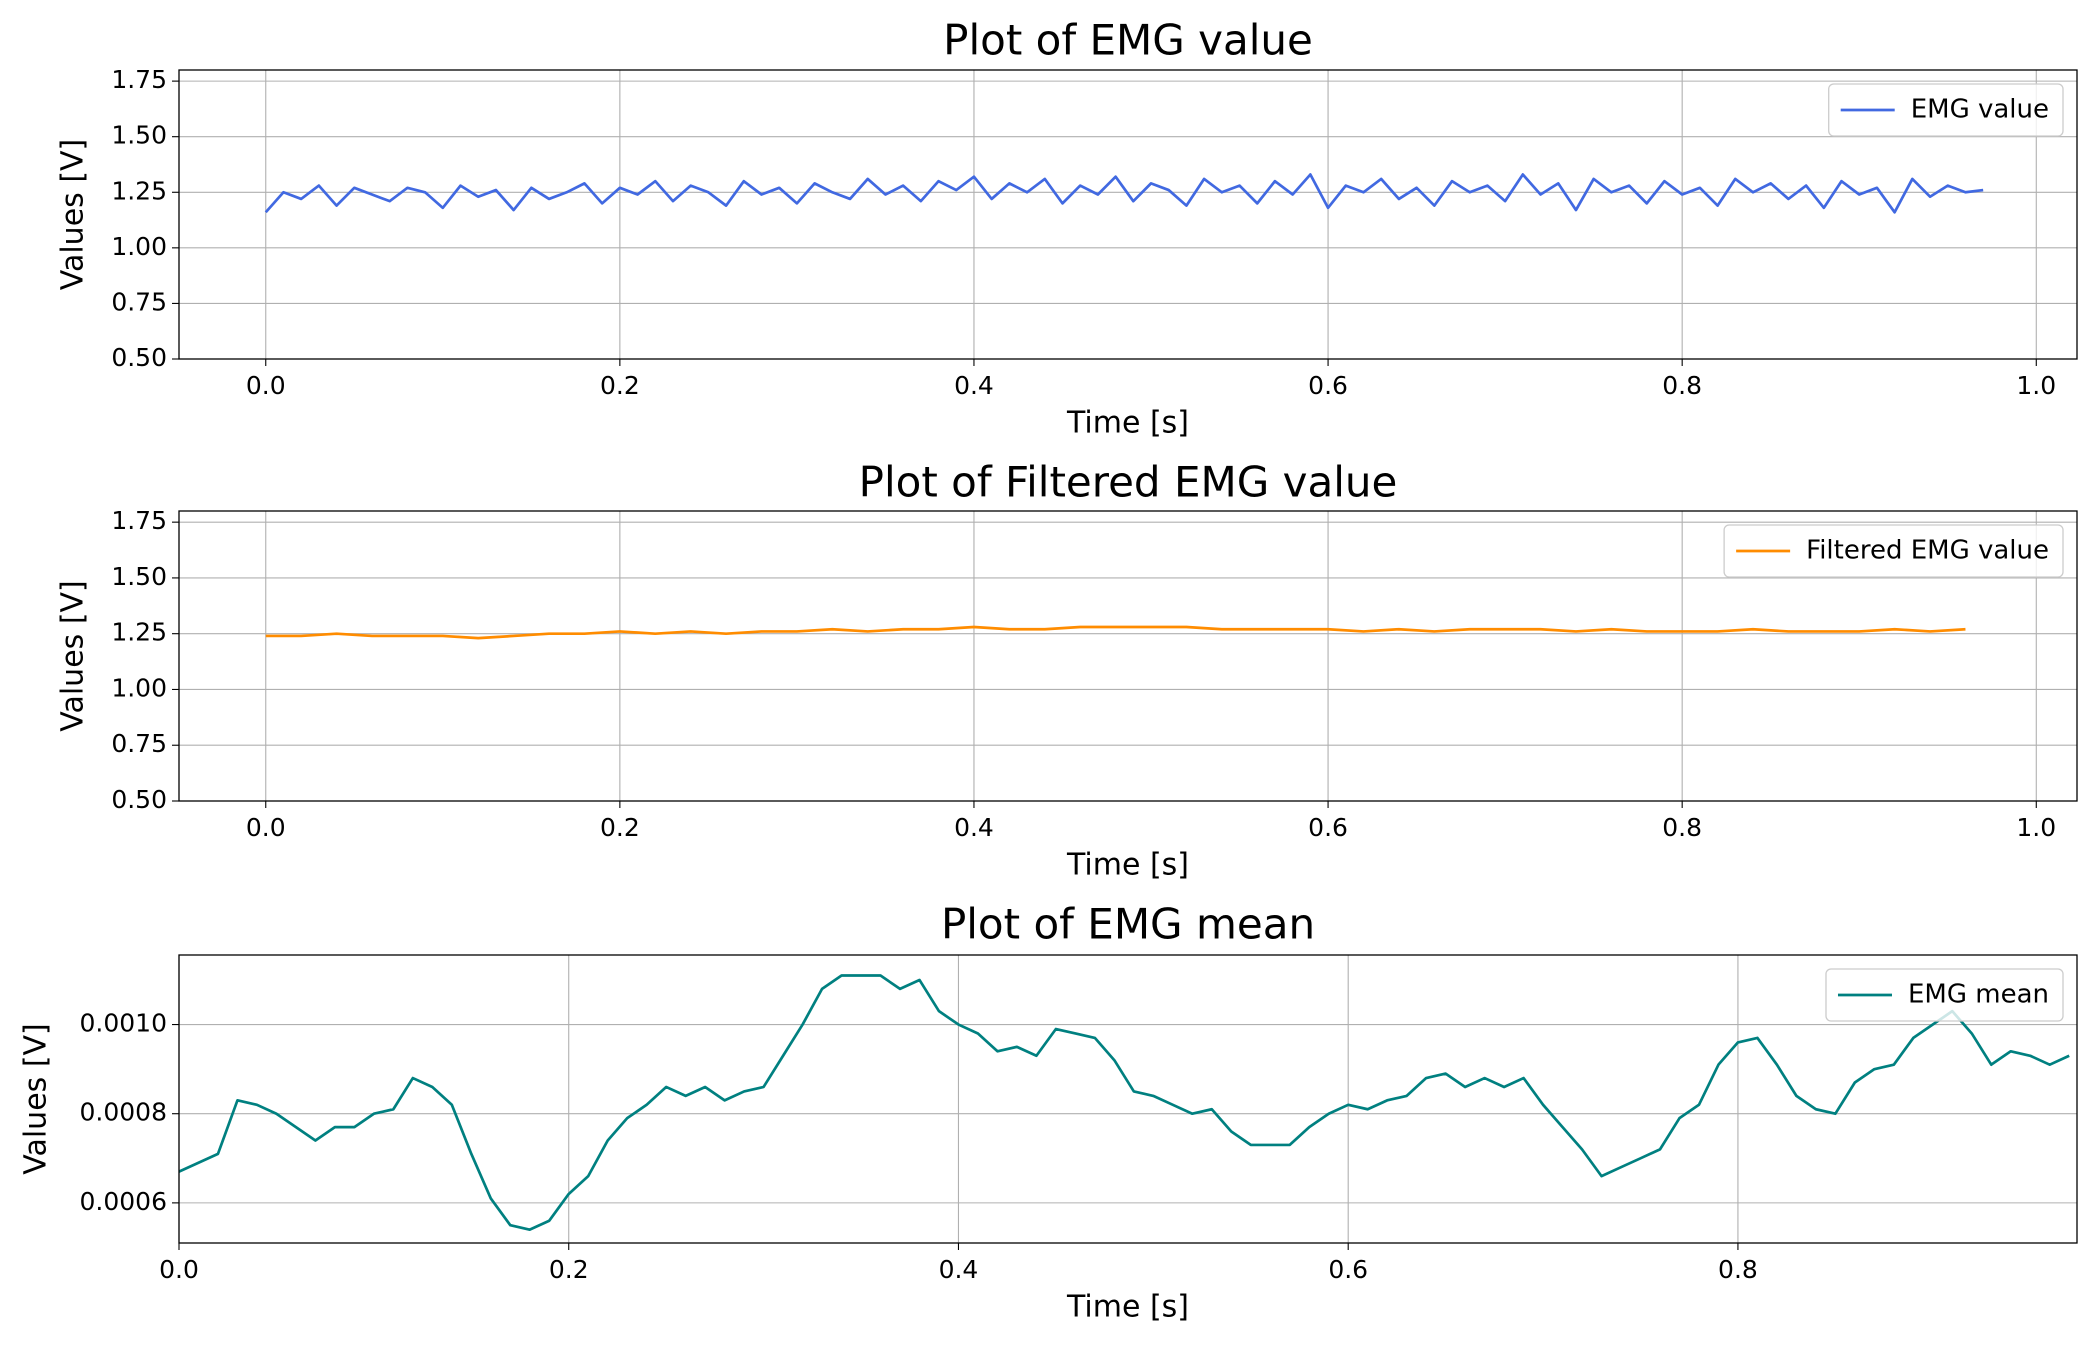 Image resolution: width=2100 pixels, height=1350 pixels. What do you see at coordinates (1128, 40) in the screenshot?
I see `chart-title: Plot of EMG value` at bounding box center [1128, 40].